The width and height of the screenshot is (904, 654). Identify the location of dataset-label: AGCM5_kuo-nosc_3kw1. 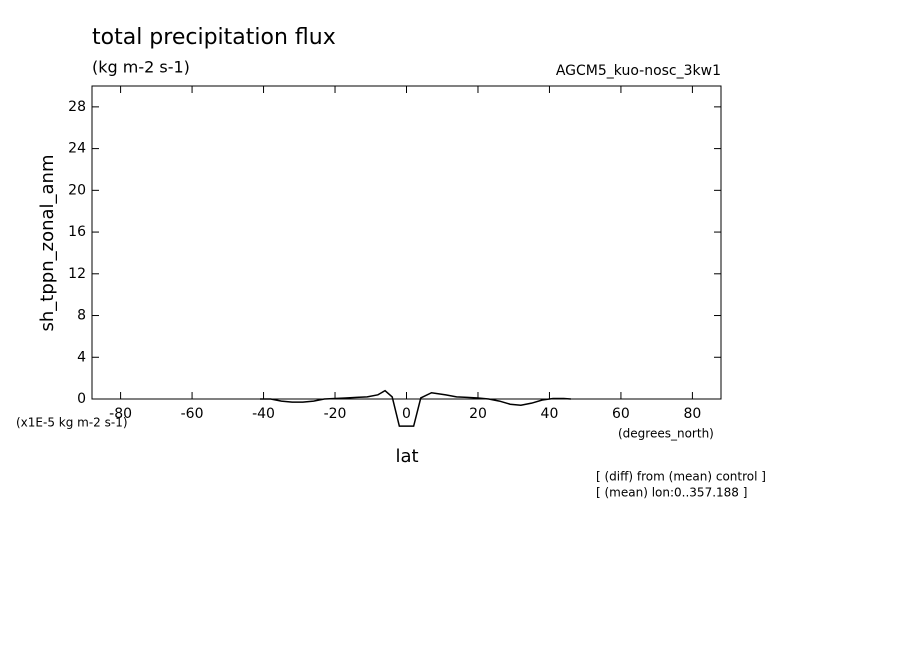
(638, 71).